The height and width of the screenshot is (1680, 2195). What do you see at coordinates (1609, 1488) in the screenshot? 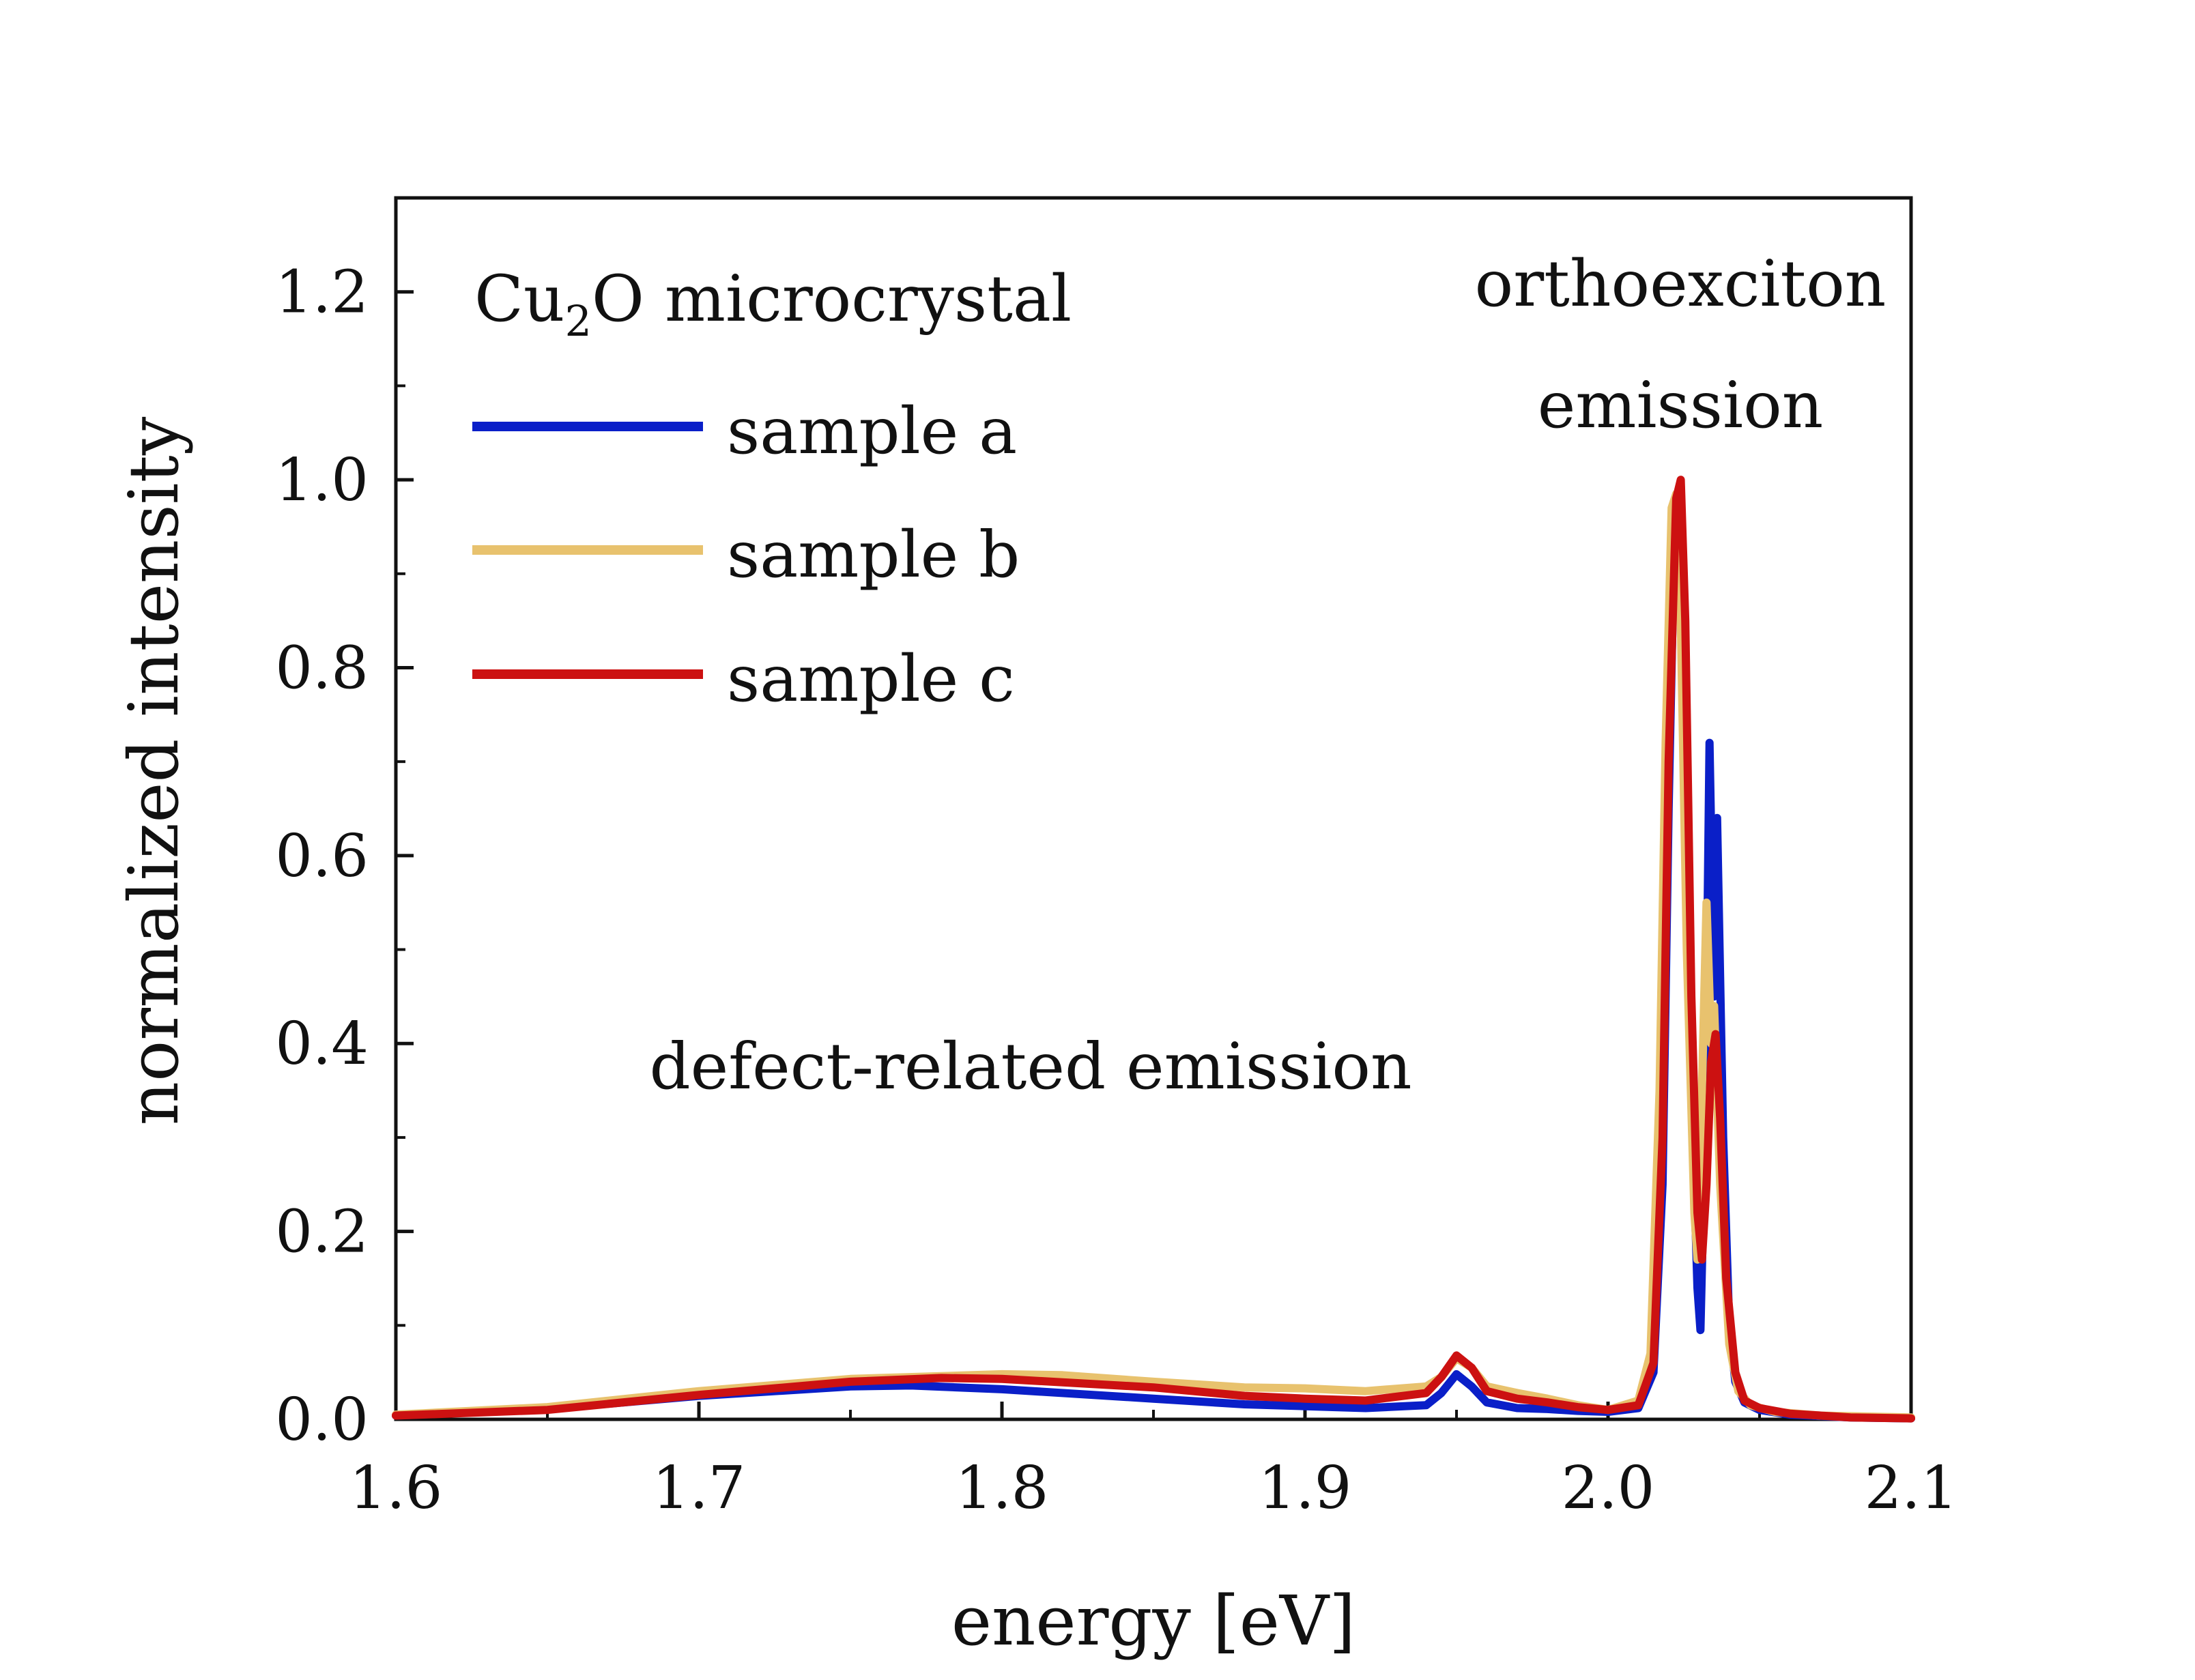
I see `x-tick-label: 2.0` at bounding box center [1609, 1488].